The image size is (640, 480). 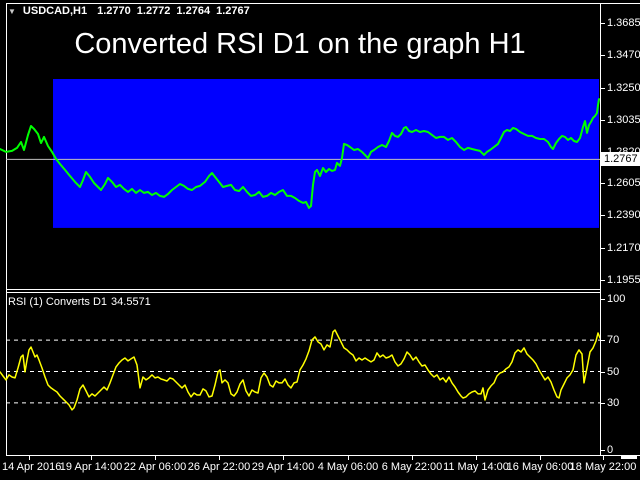 I want to click on symbol-label: USDCAD,H1, so click(x=55, y=11).